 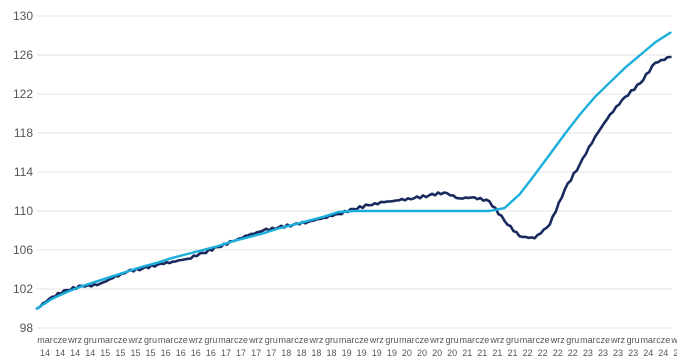 What do you see at coordinates (422, 346) in the screenshot?
I see `x-tick-label: cze 20` at bounding box center [422, 346].